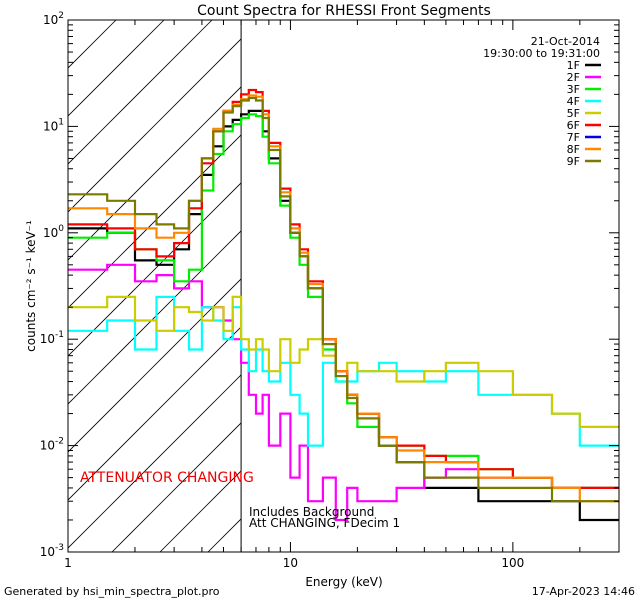 This screenshot has height=600, width=640. Describe the element at coordinates (167, 478) in the screenshot. I see `attenuator-changing-annotation: ATTENUATOR CHANGING` at that location.